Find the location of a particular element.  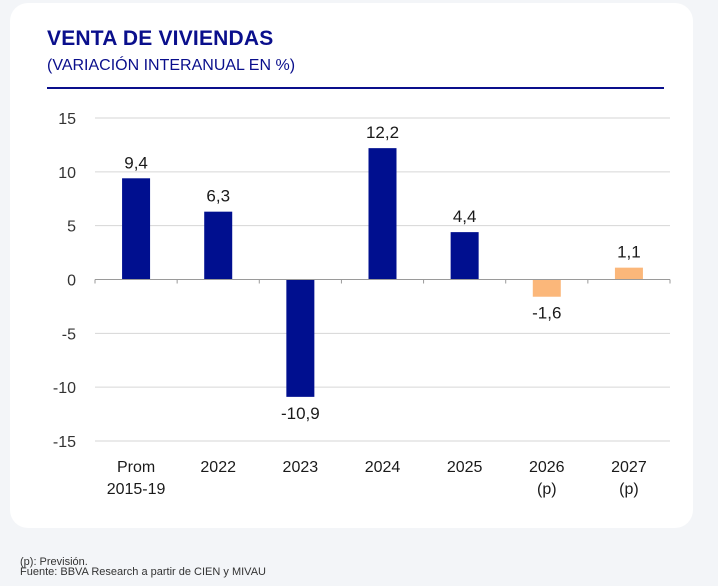

x-tick-label: 2022 is located at coordinates (218, 467).